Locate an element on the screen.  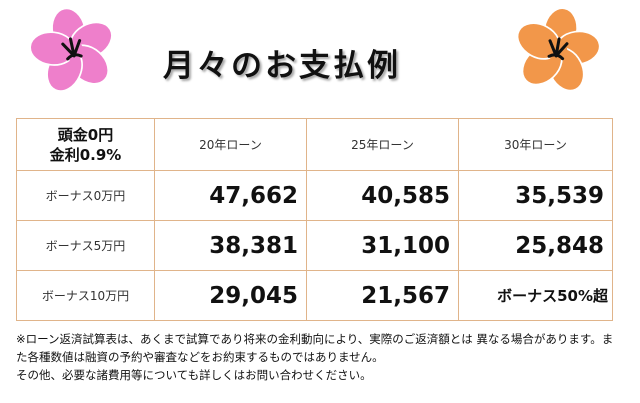
table-cell: 40,585 is located at coordinates (382, 195).